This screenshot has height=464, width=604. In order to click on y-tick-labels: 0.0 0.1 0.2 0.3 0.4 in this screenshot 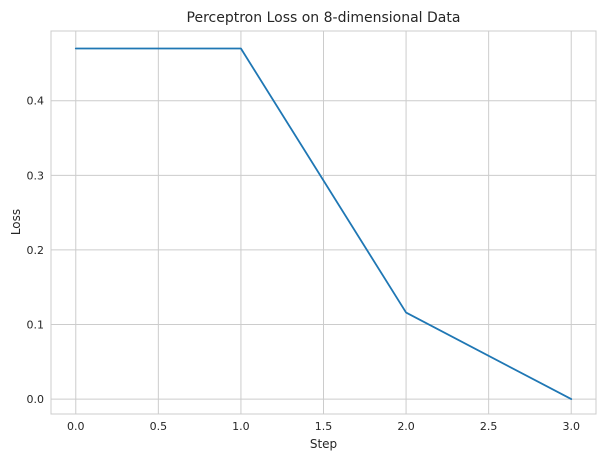, I will do `click(36, 250)`.